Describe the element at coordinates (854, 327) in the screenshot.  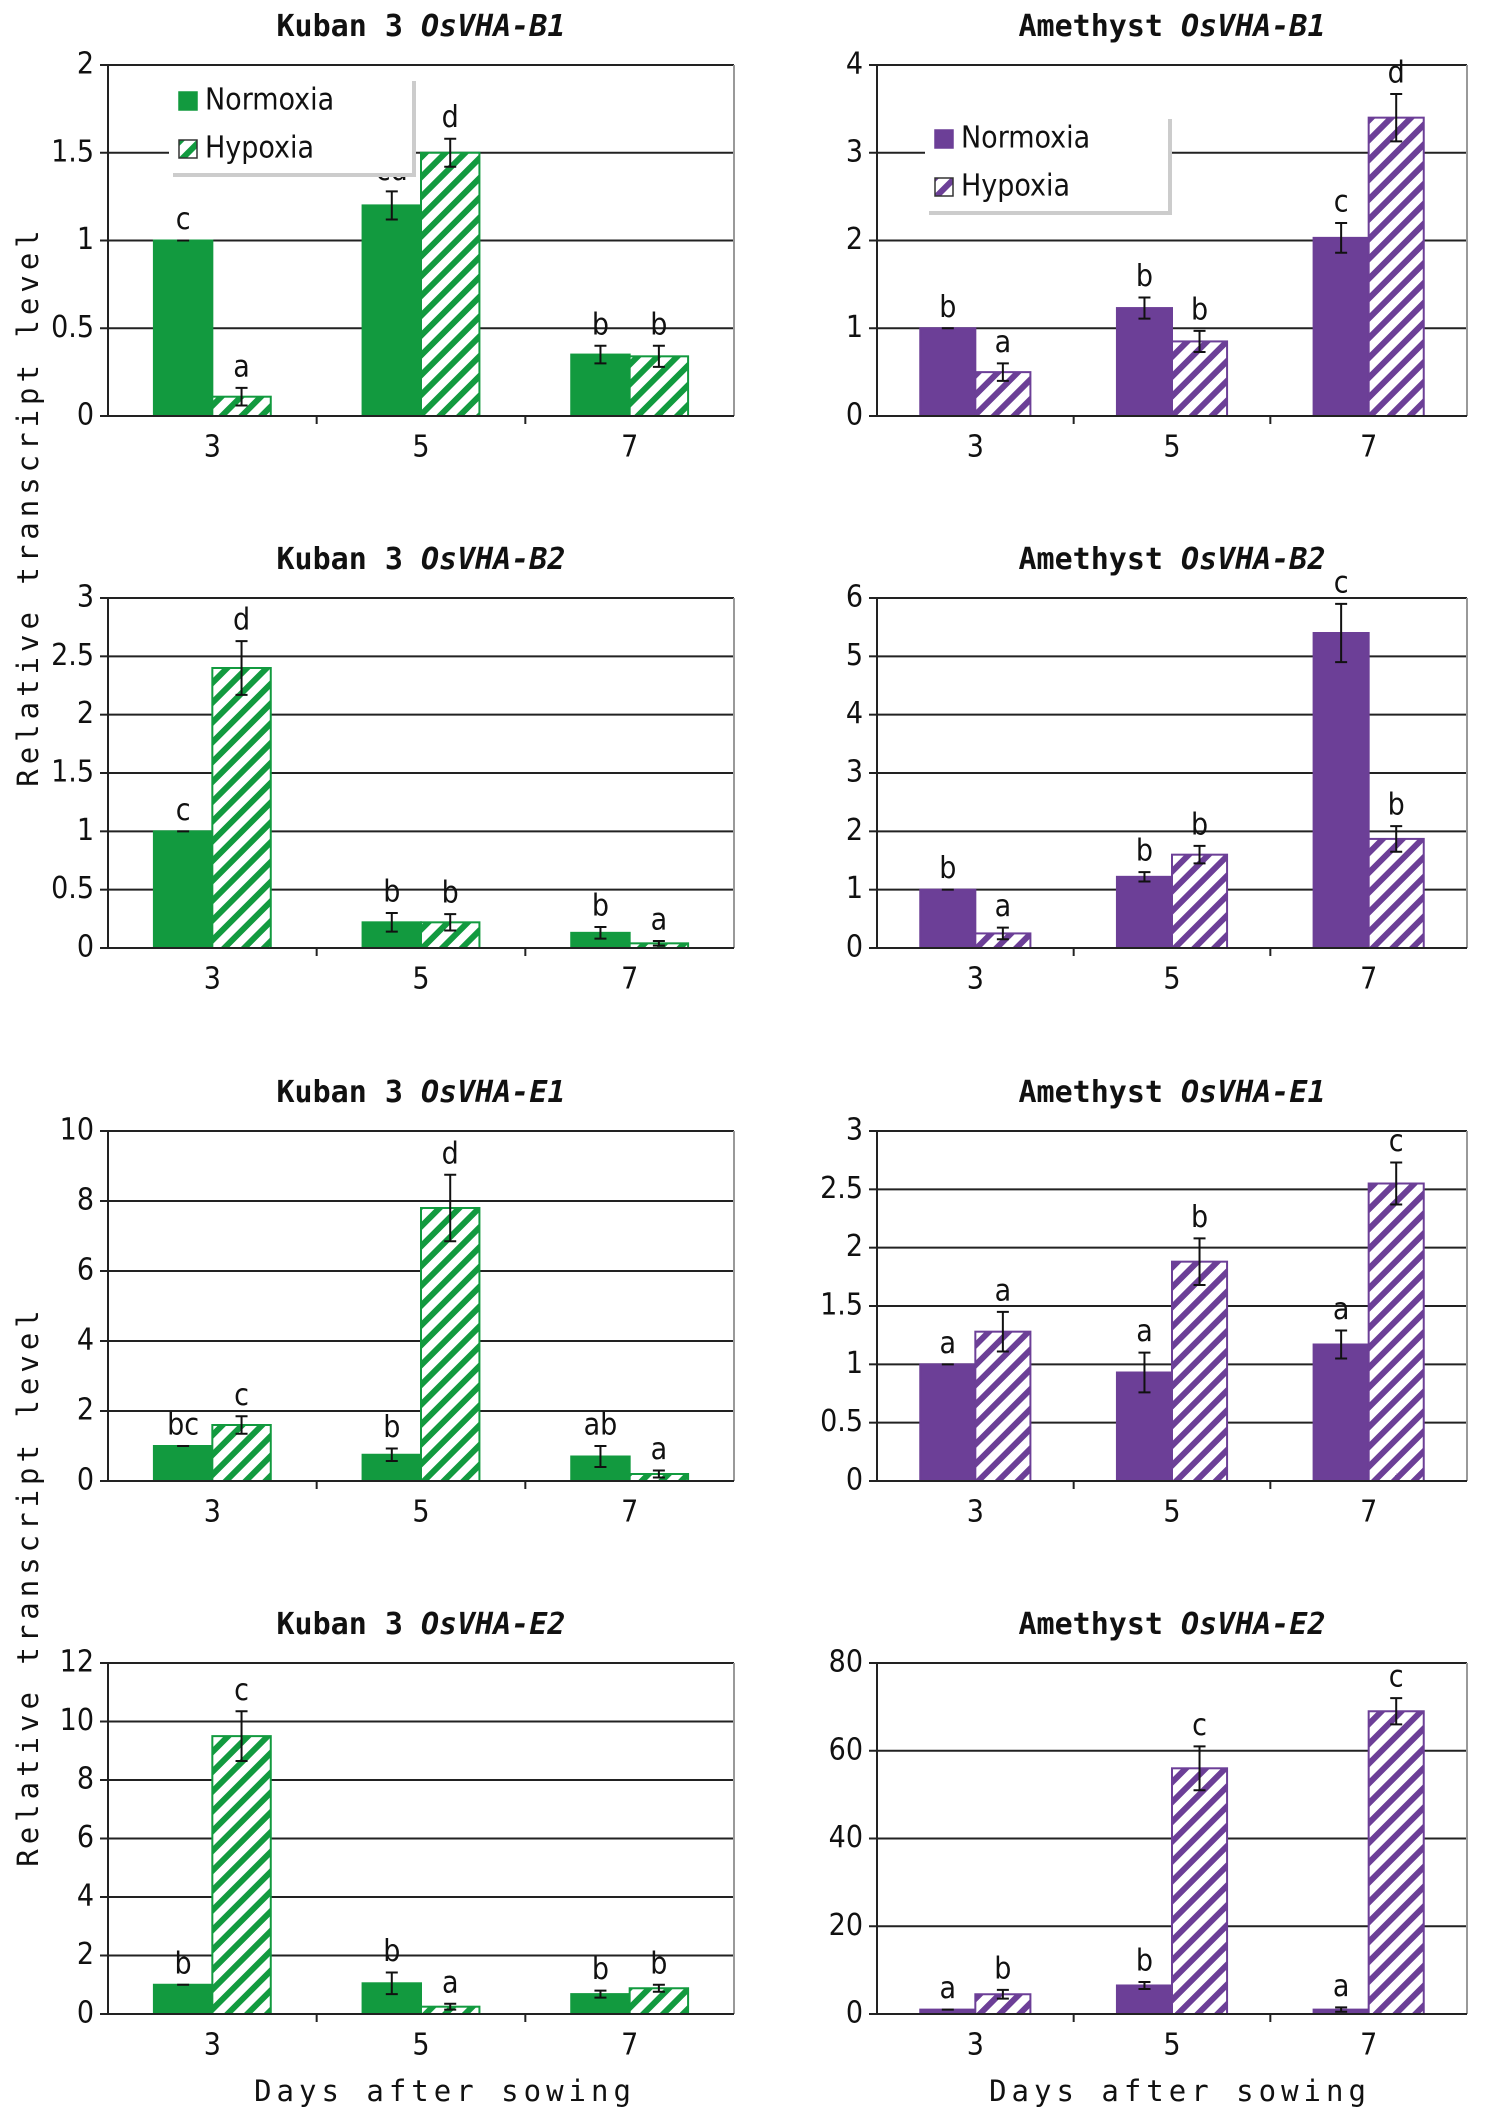
I see `y-tick-label: 1` at that location.